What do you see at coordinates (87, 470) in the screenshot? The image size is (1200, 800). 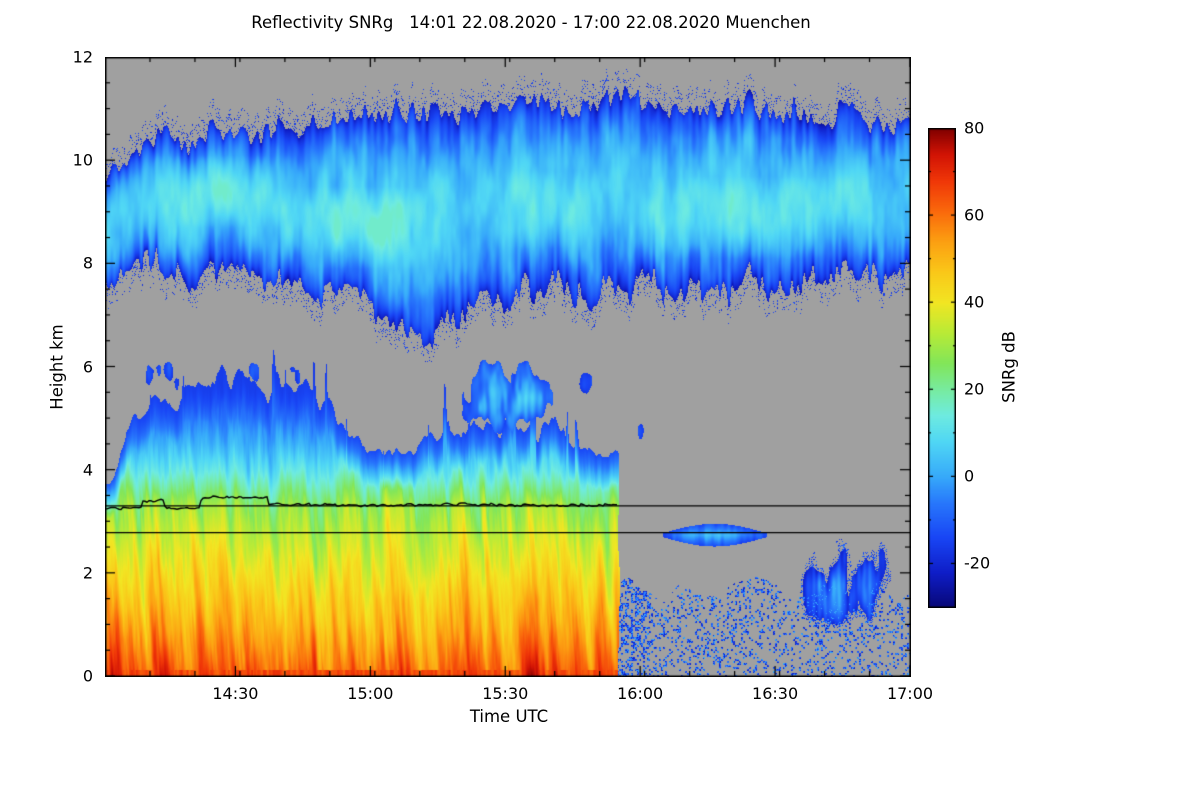 I see `y-tick-label: 4` at bounding box center [87, 470].